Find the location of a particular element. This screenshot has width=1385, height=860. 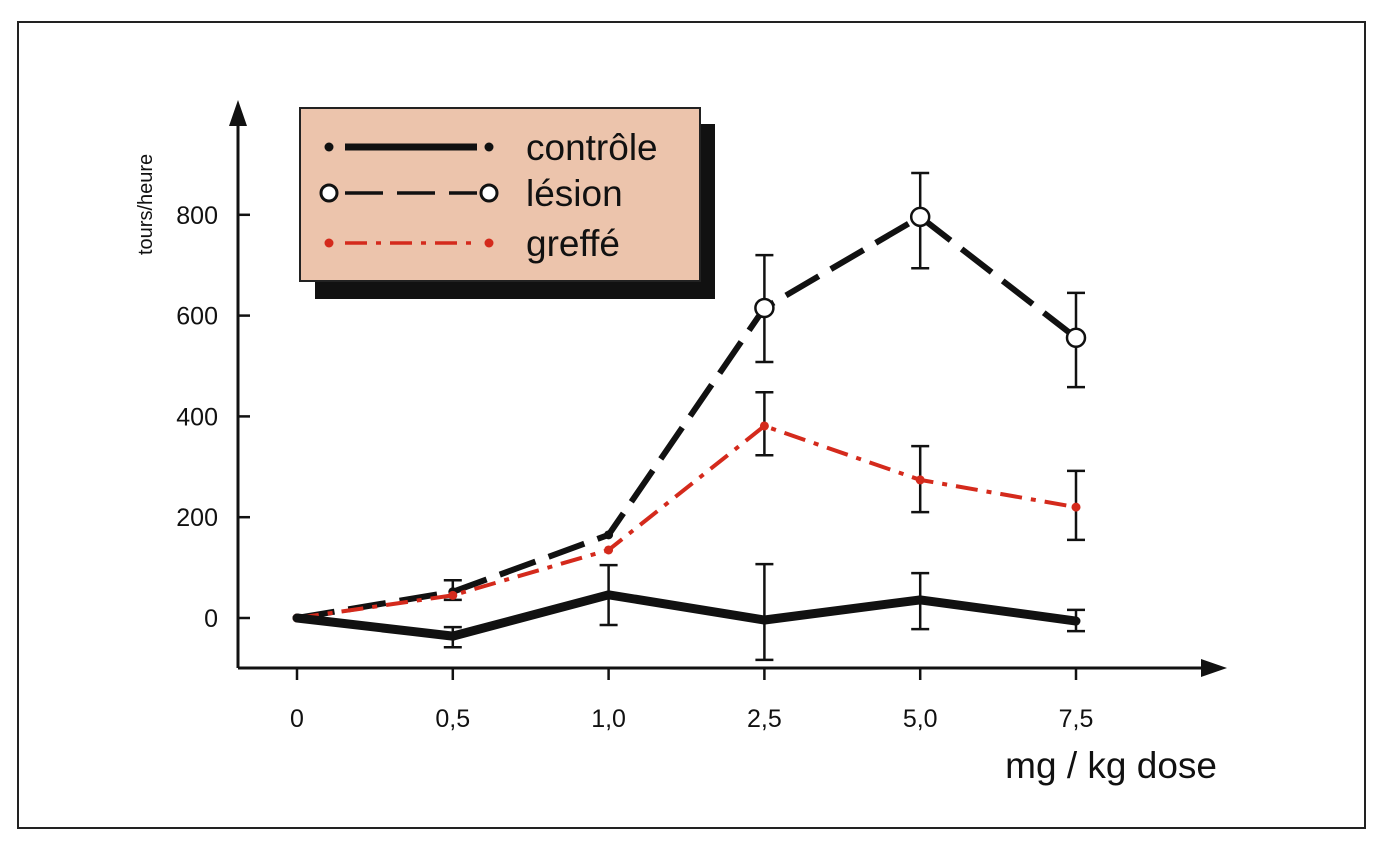

y-axis-arrow is located at coordinates (238, 113).